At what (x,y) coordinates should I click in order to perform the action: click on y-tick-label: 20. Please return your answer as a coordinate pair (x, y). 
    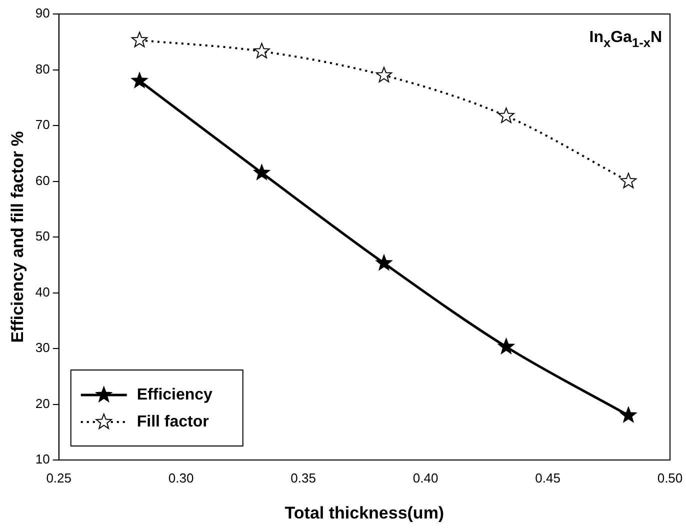
    Looking at the image, I should click on (42, 403).